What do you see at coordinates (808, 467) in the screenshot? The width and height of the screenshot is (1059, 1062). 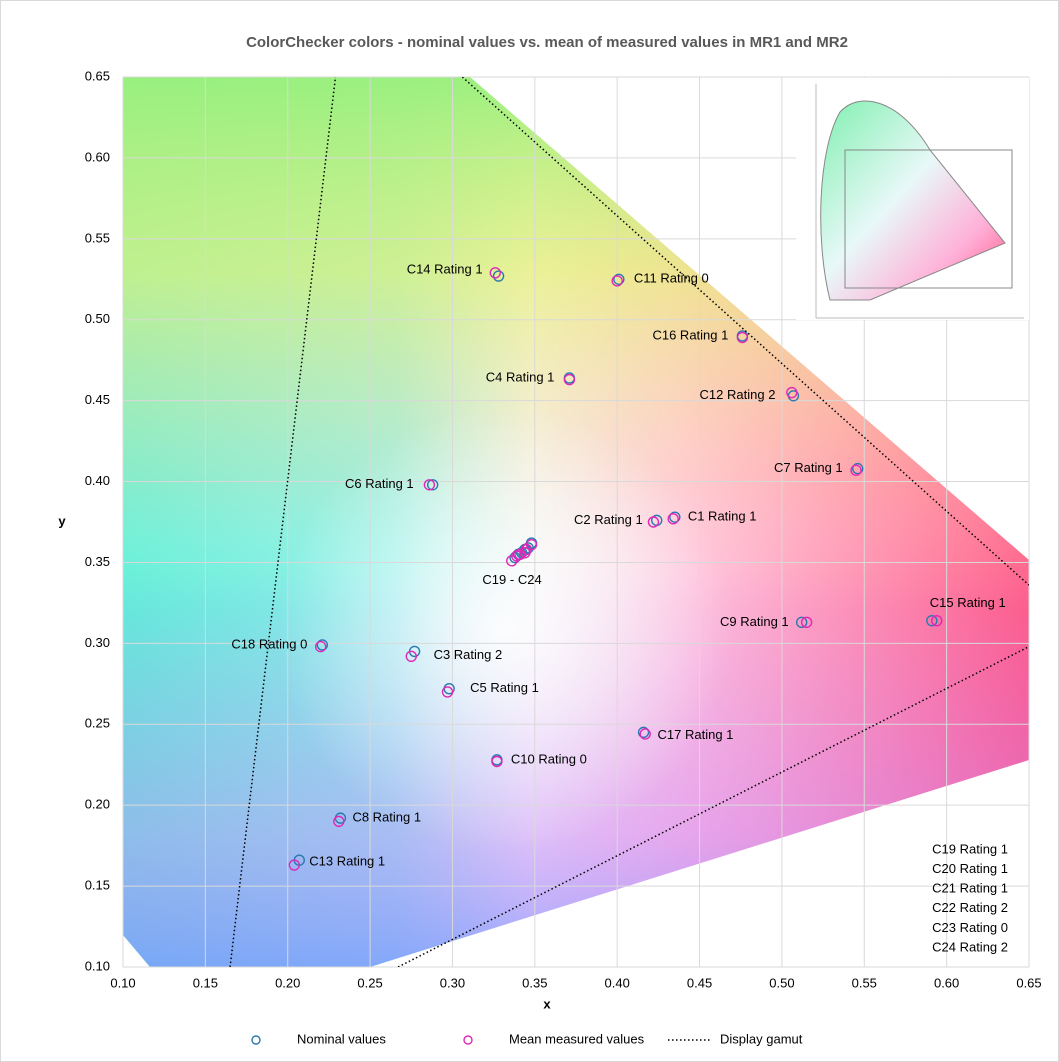 I see `annotation: C7 Rating 1` at bounding box center [808, 467].